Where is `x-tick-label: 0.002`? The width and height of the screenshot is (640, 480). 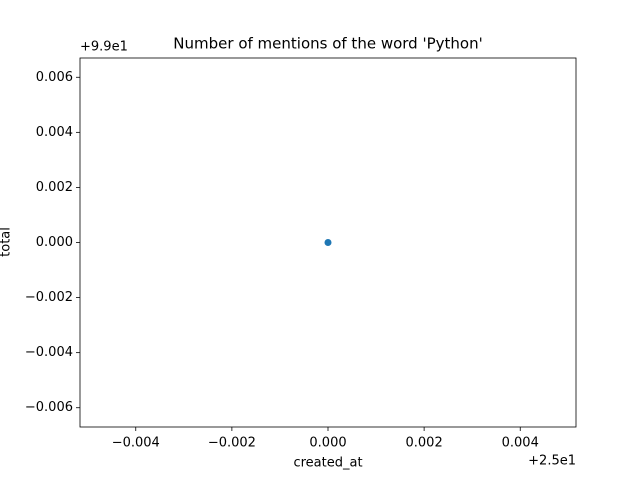 x-tick-label: 0.002 is located at coordinates (424, 443).